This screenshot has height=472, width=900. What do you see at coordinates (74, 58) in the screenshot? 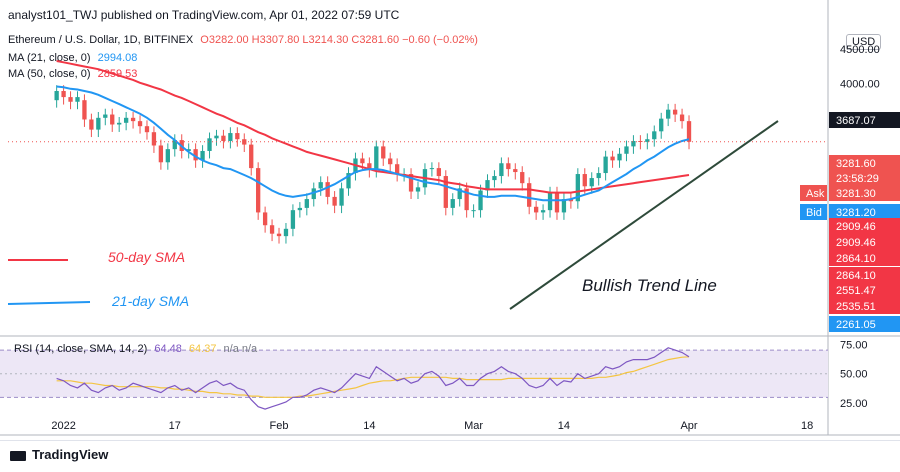
I see `ma21-legend: MA (21, close, 0) 2994.08` at bounding box center [74, 58].